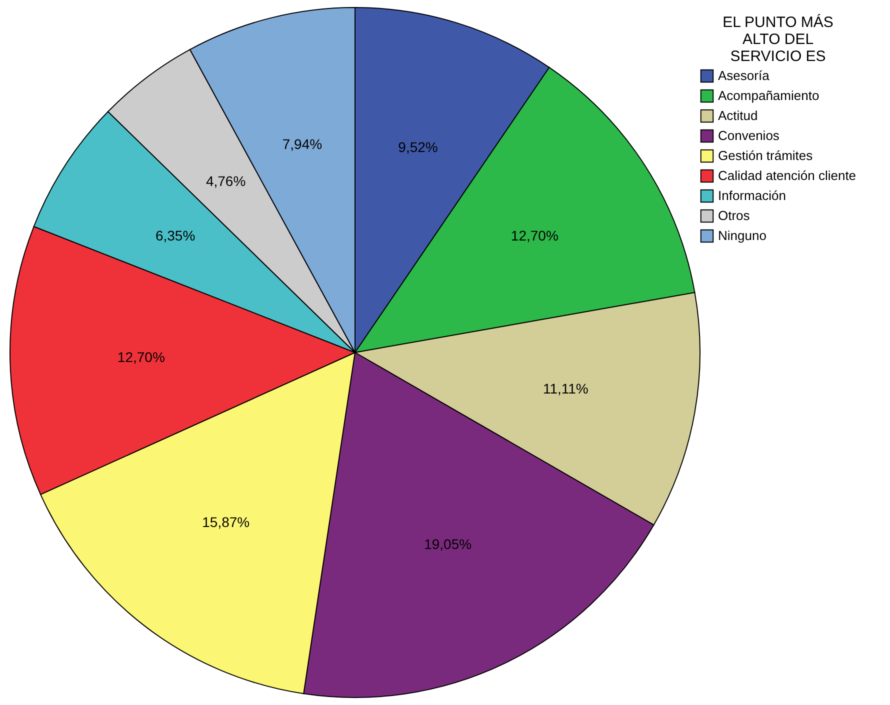 Image resolution: width=890 pixels, height=705 pixels. I want to click on legend-label: Otros, so click(734, 215).